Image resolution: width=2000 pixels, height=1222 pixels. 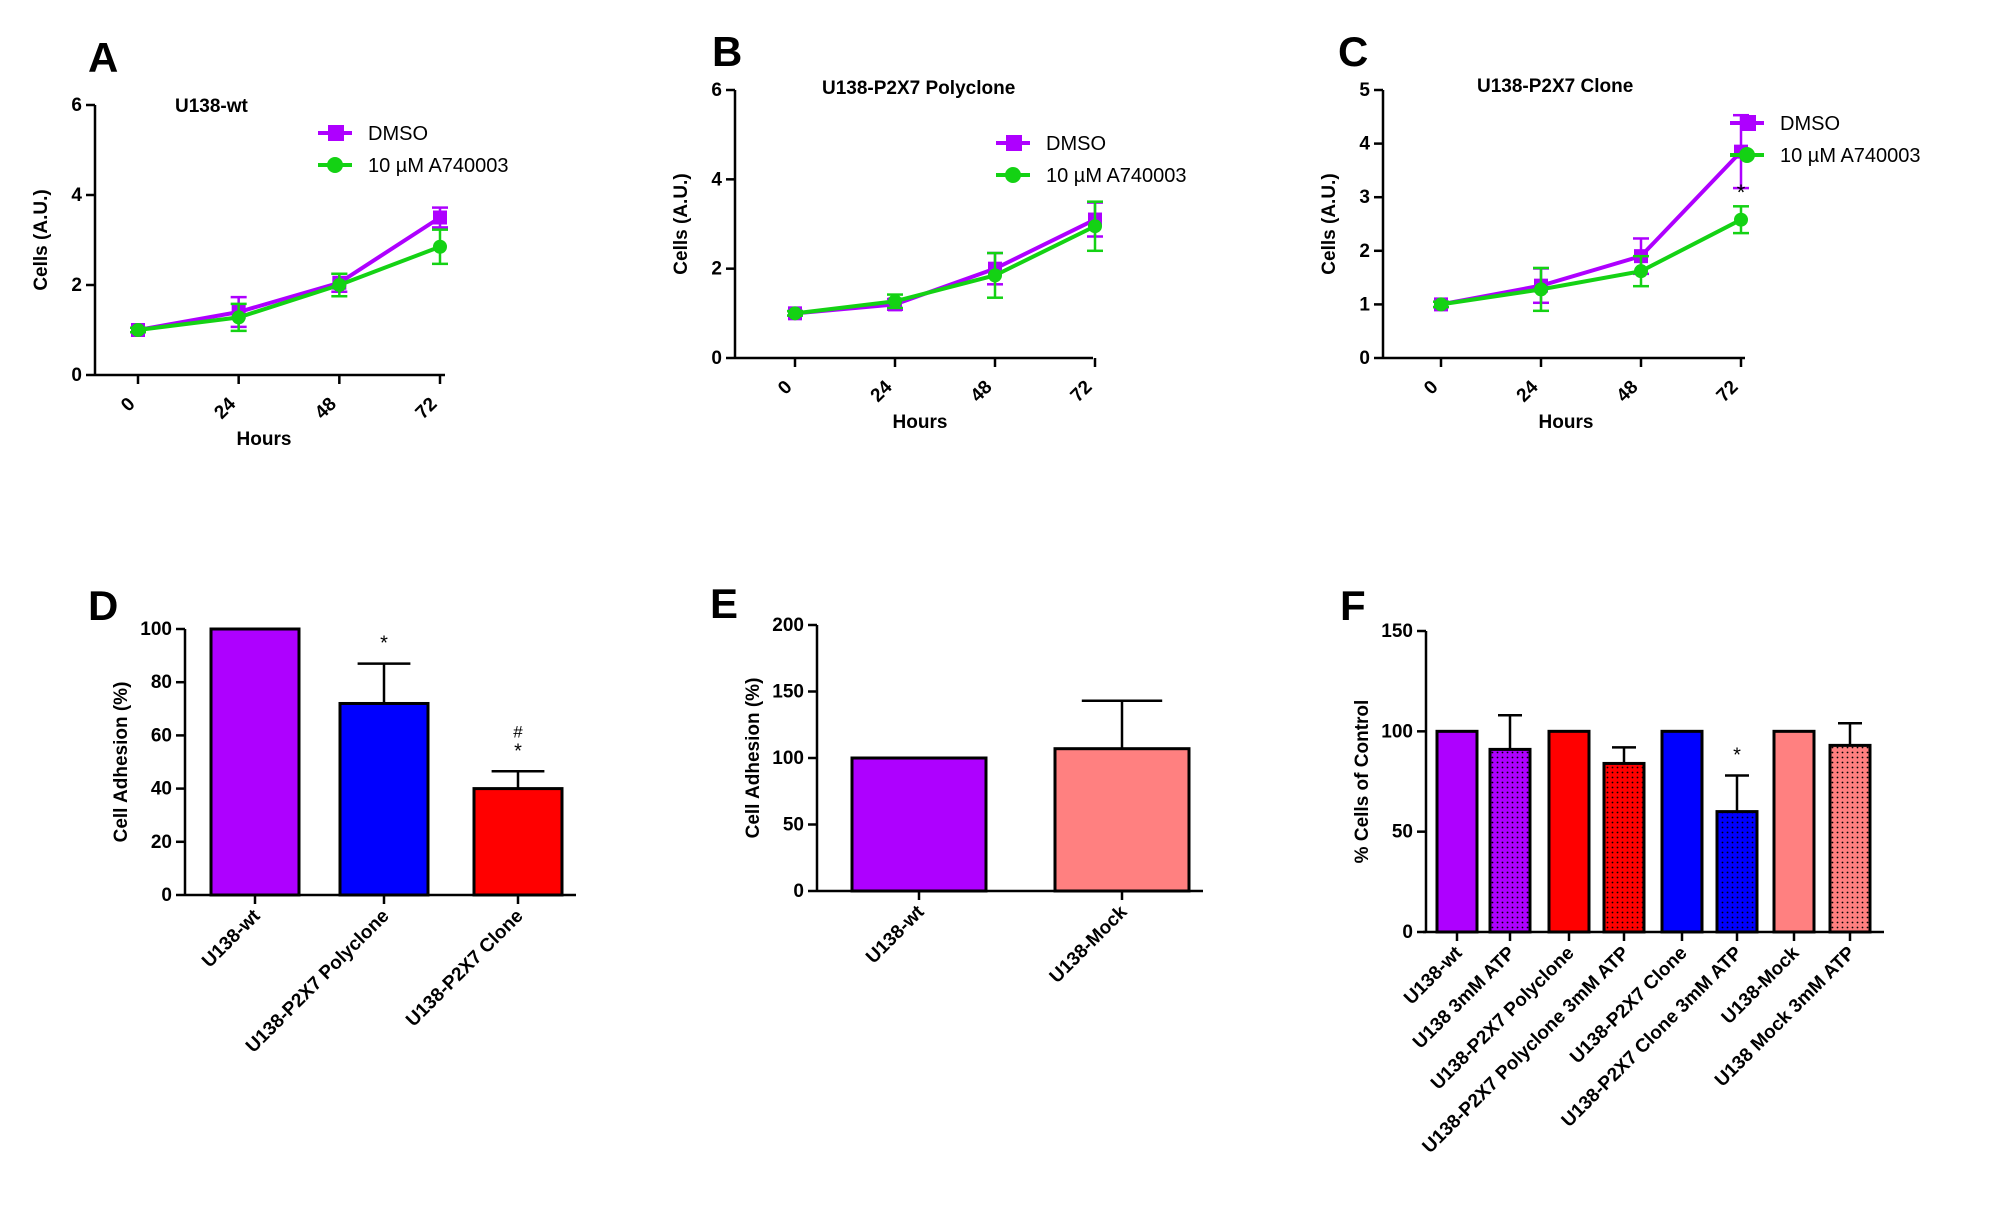 What do you see at coordinates (1364, 197) in the screenshot?
I see `y-tick-label: 3` at bounding box center [1364, 197].